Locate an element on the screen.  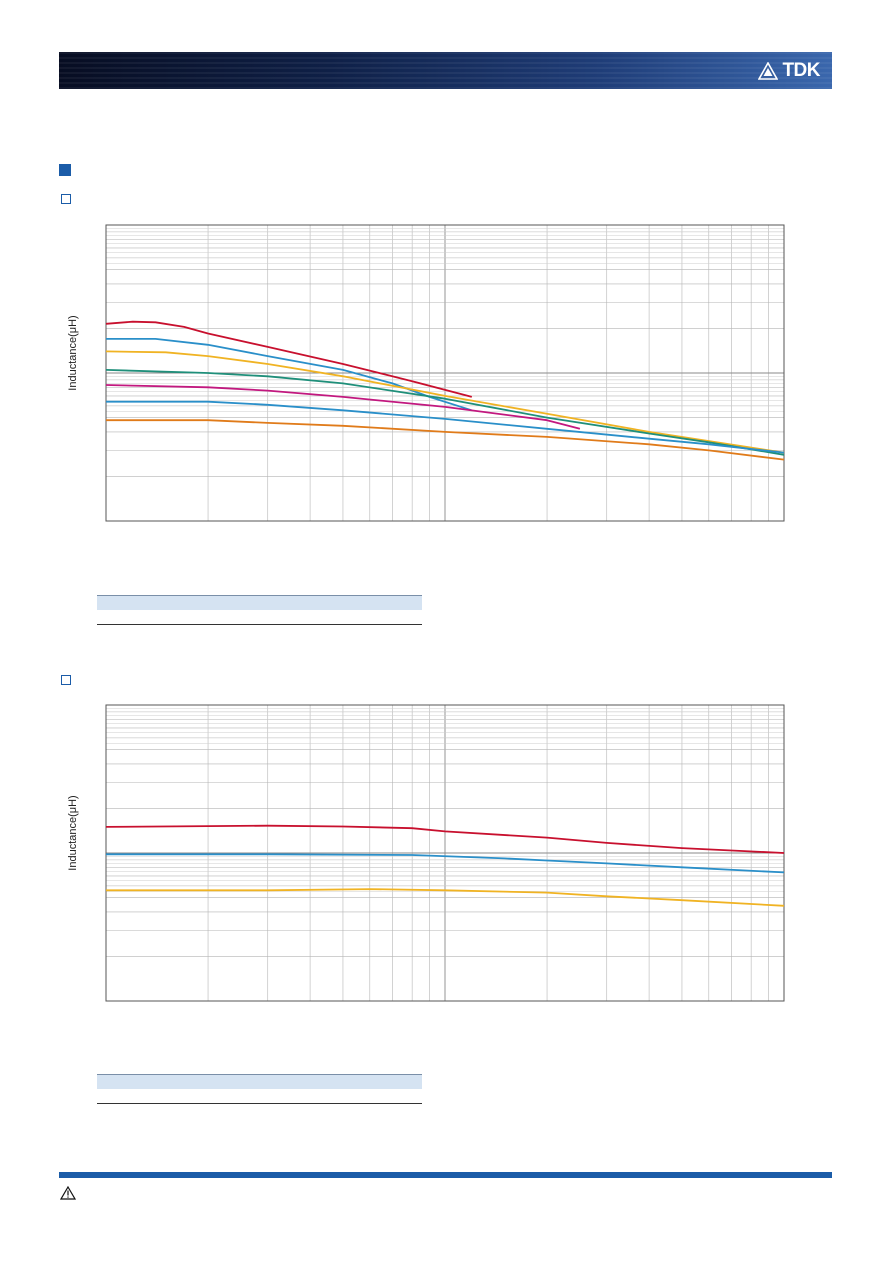
tdk-triangle-logo-icon is located at coordinates (768, 71).